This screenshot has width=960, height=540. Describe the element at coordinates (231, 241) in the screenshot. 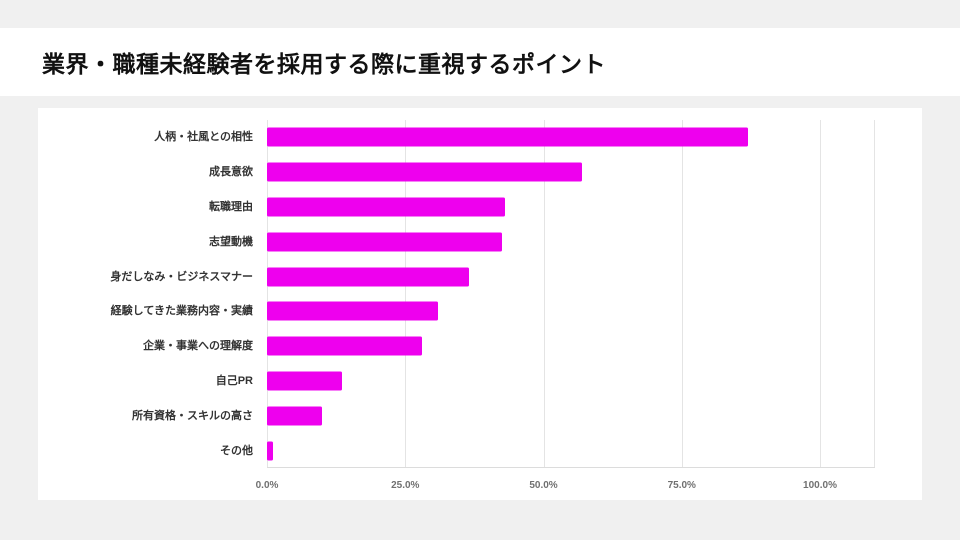

I see `category-label: 志望動機` at that location.